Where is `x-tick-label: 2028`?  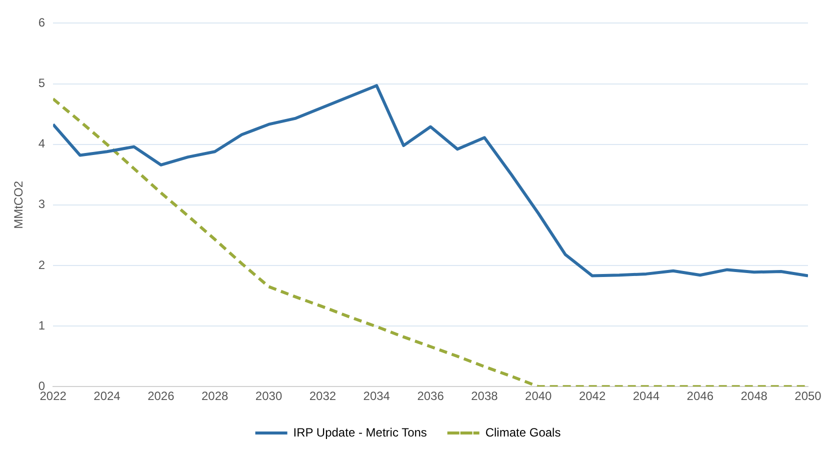 x-tick-label: 2028 is located at coordinates (215, 396).